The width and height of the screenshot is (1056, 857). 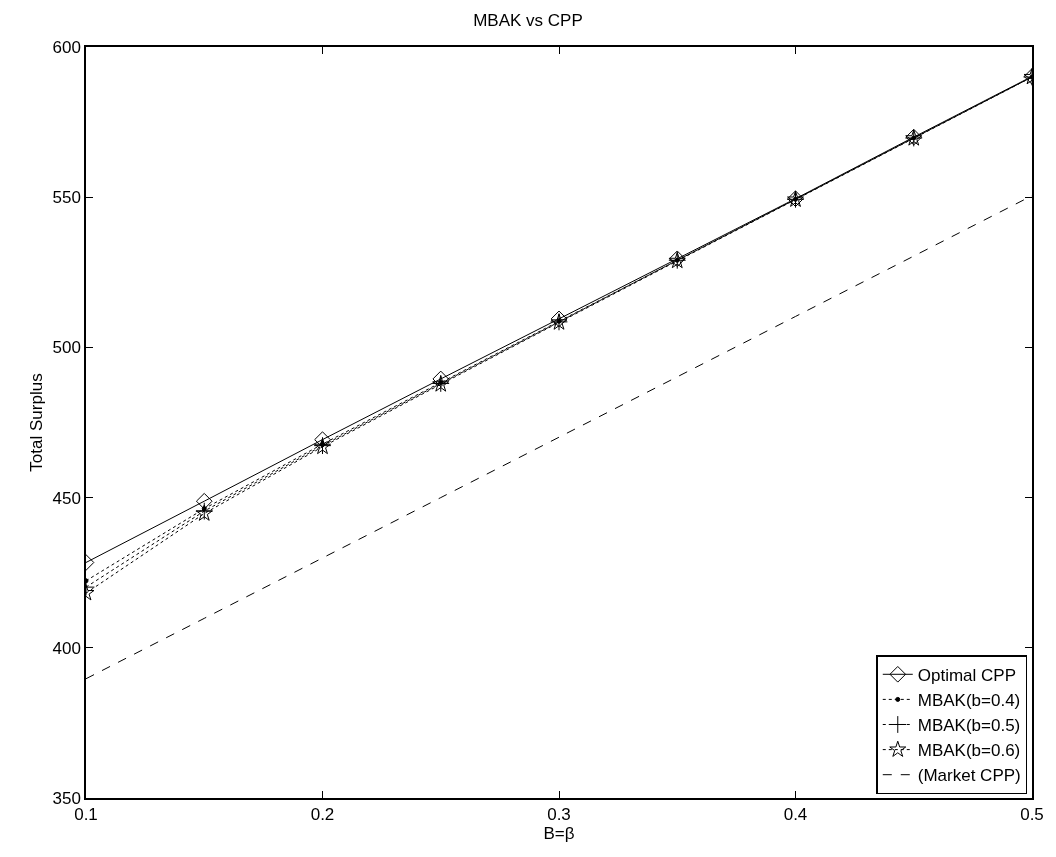 What do you see at coordinates (969, 726) in the screenshot?
I see `legend-label: MBAK(b=0.5)` at bounding box center [969, 726].